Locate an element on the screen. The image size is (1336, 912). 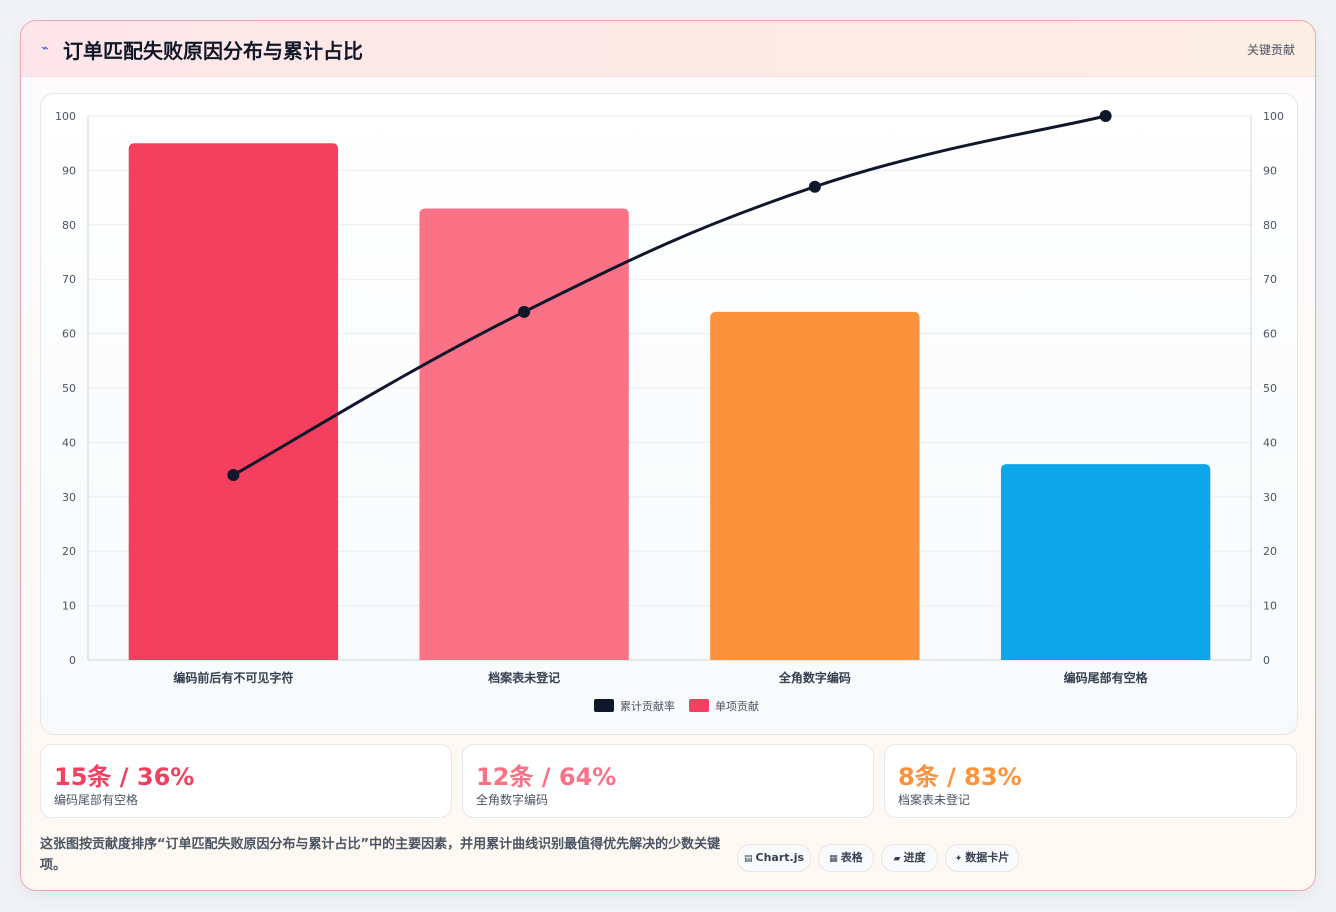
y-tick-label: 70 is located at coordinates (69, 279).